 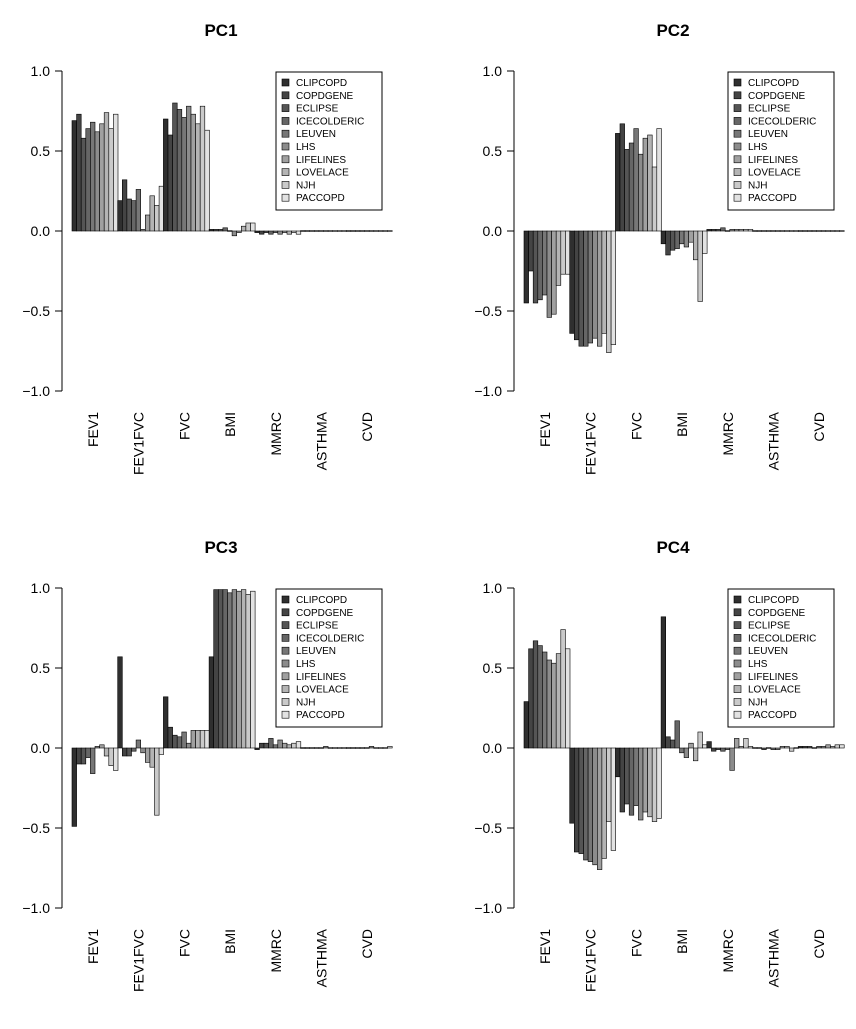 What do you see at coordinates (79, 756) in the screenshot?
I see `bar-copdgene-fev1` at bounding box center [79, 756].